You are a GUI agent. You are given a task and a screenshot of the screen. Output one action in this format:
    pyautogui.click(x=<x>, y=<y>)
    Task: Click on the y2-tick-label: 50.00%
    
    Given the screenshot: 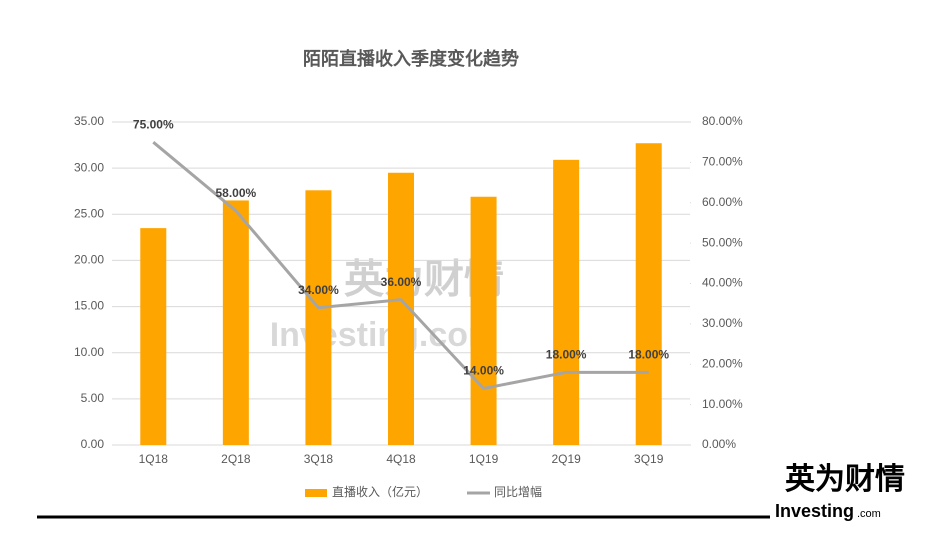 What is the action you would take?
    pyautogui.click(x=722, y=242)
    